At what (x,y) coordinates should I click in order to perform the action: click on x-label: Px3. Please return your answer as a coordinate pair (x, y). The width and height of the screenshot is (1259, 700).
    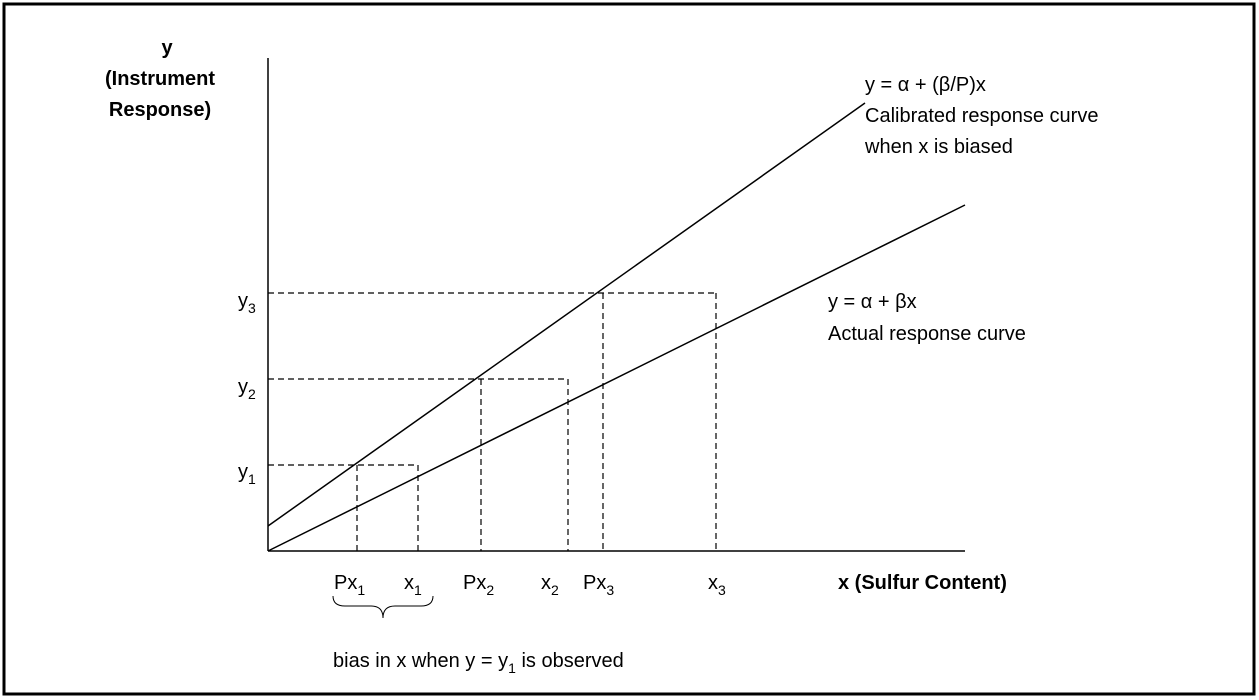
    Looking at the image, I should click on (598, 585).